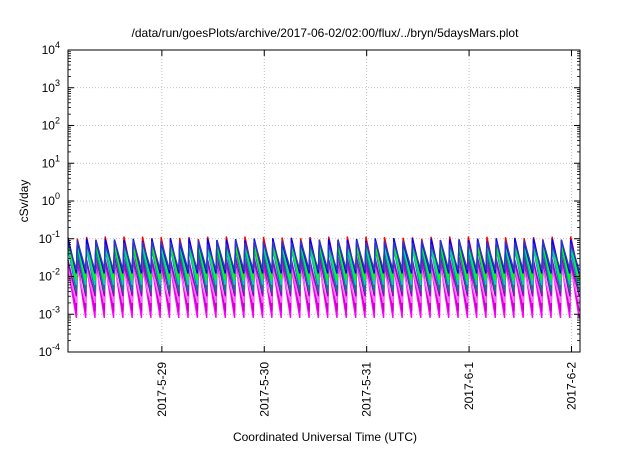 The image size is (640, 453). I want to click on x-tick-label: 2017-5-31, so click(367, 389).